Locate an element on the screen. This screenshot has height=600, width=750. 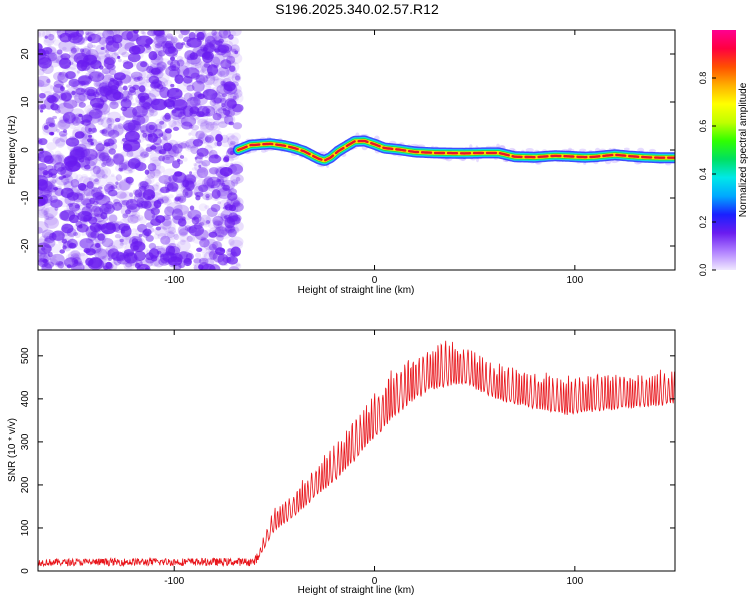
spectrogram-x-tick-label: 100 is located at coordinates (574, 280).